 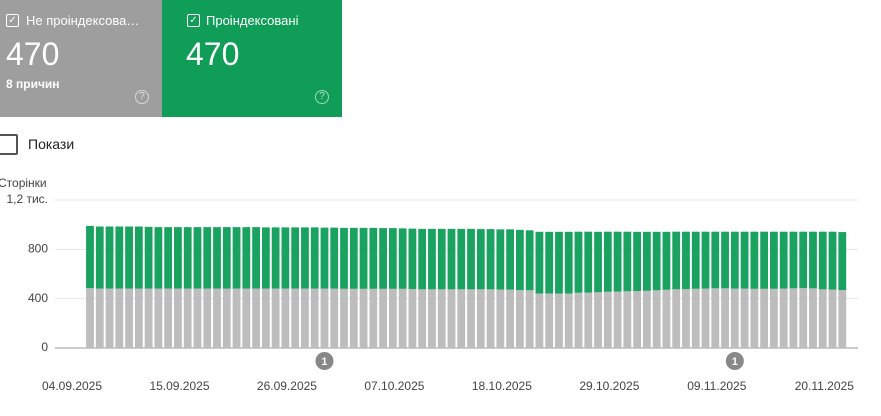 I want to click on card-not-indexed: ✓ Не проіндексова… 470 8 причин ?, so click(x=81, y=58).